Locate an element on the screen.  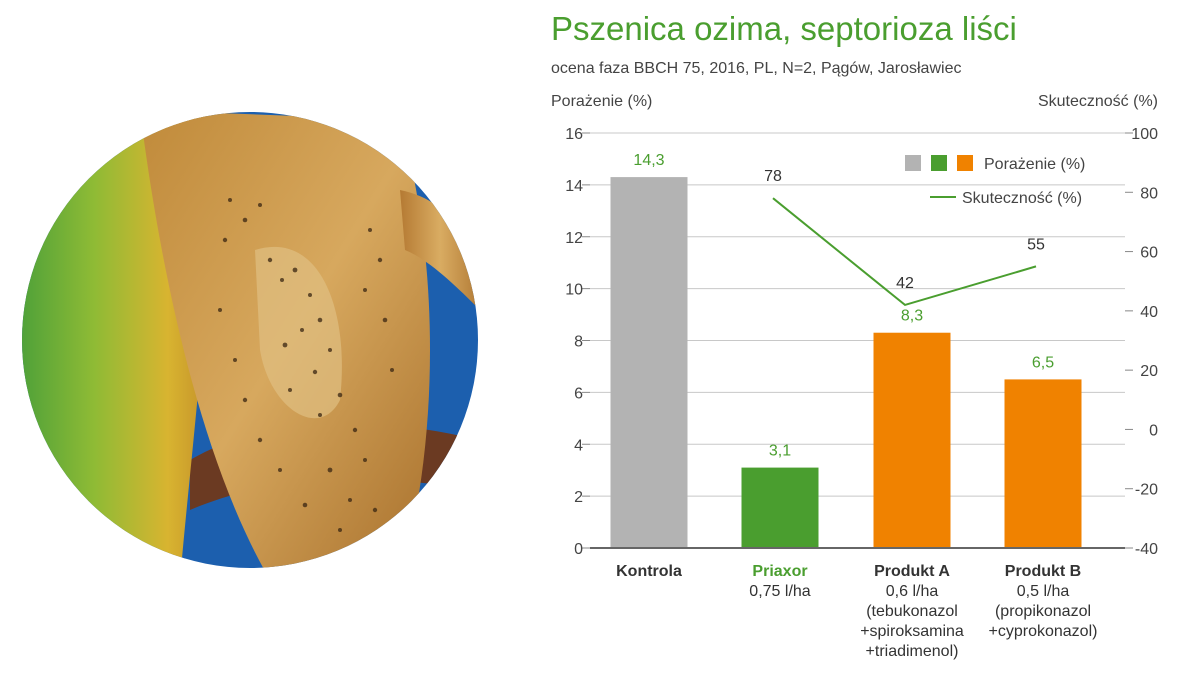
bar-value-label: 3,1 is located at coordinates (780, 451).